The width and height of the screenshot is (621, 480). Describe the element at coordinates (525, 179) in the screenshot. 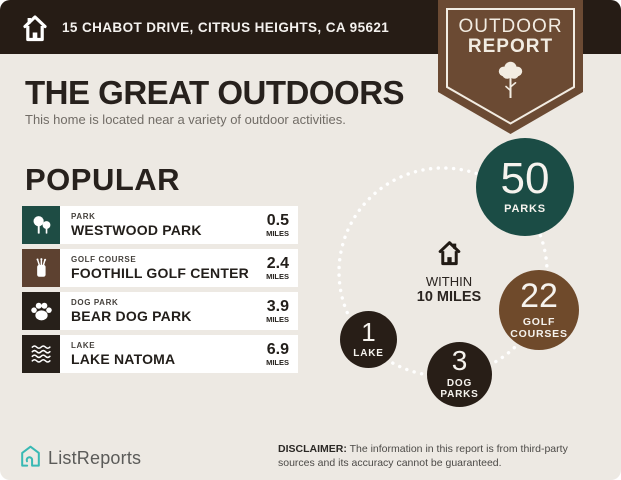

I see `parks-count: 50` at that location.